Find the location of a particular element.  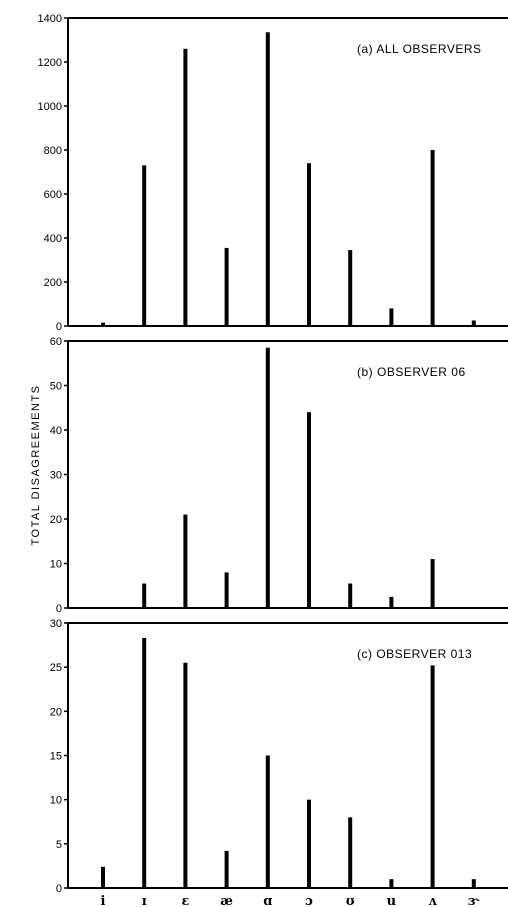

x-category-label: ɔ is located at coordinates (309, 900).